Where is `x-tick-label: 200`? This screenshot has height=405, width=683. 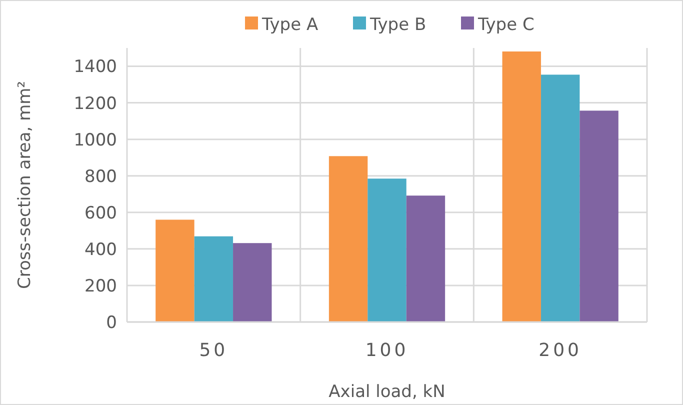 x-tick-label: 200 is located at coordinates (560, 350).